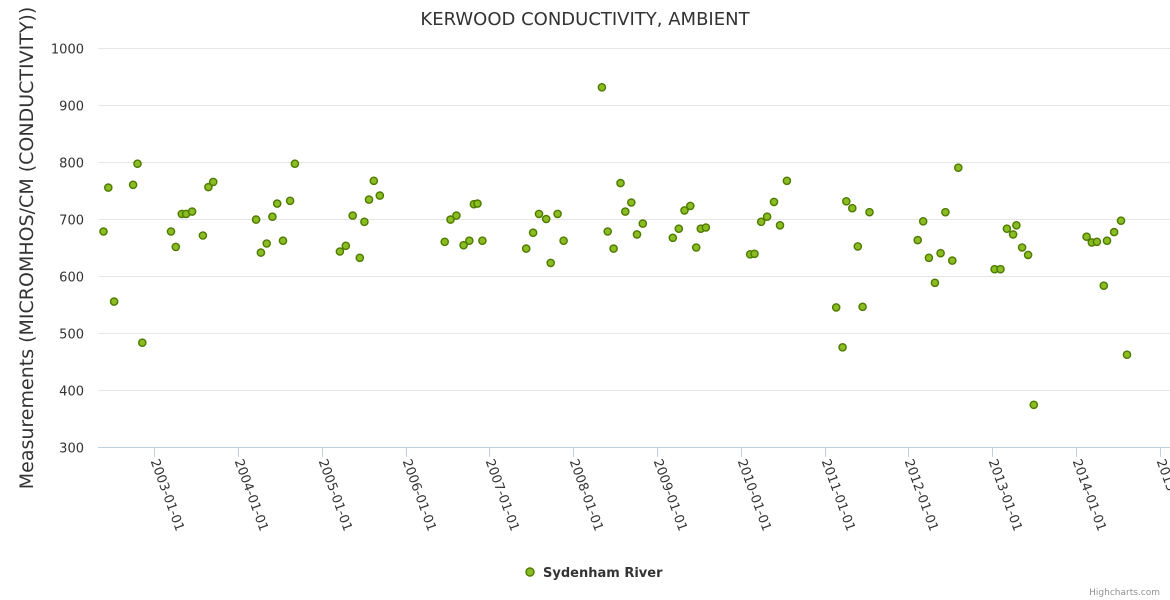 This screenshot has height=600, width=1170. I want to click on legend-marker, so click(530, 572).